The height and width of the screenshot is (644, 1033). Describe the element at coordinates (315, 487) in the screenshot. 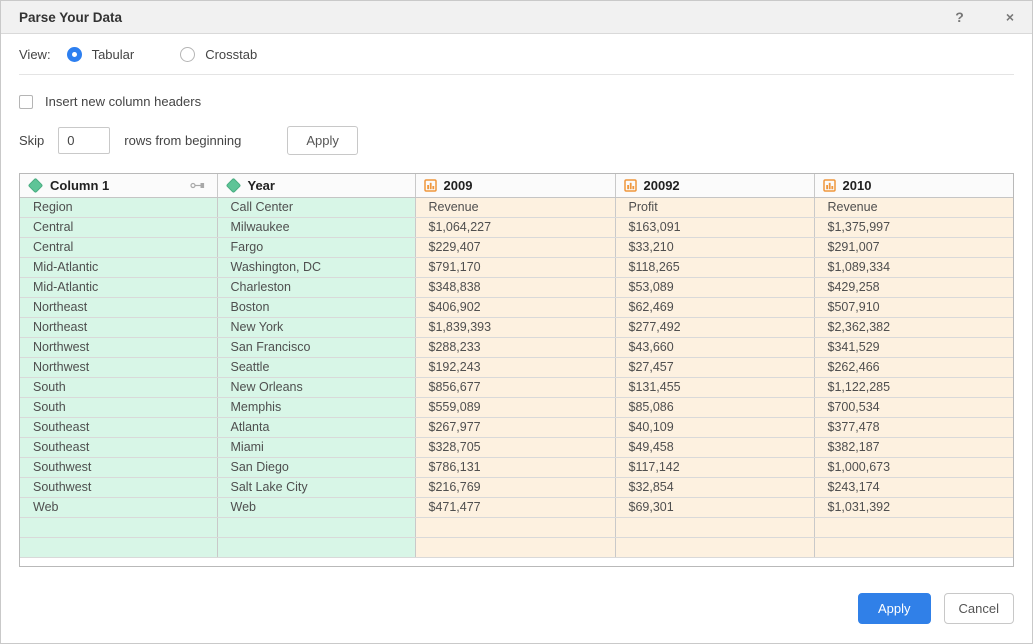

I see `table-cell: Salt Lake City` at that location.